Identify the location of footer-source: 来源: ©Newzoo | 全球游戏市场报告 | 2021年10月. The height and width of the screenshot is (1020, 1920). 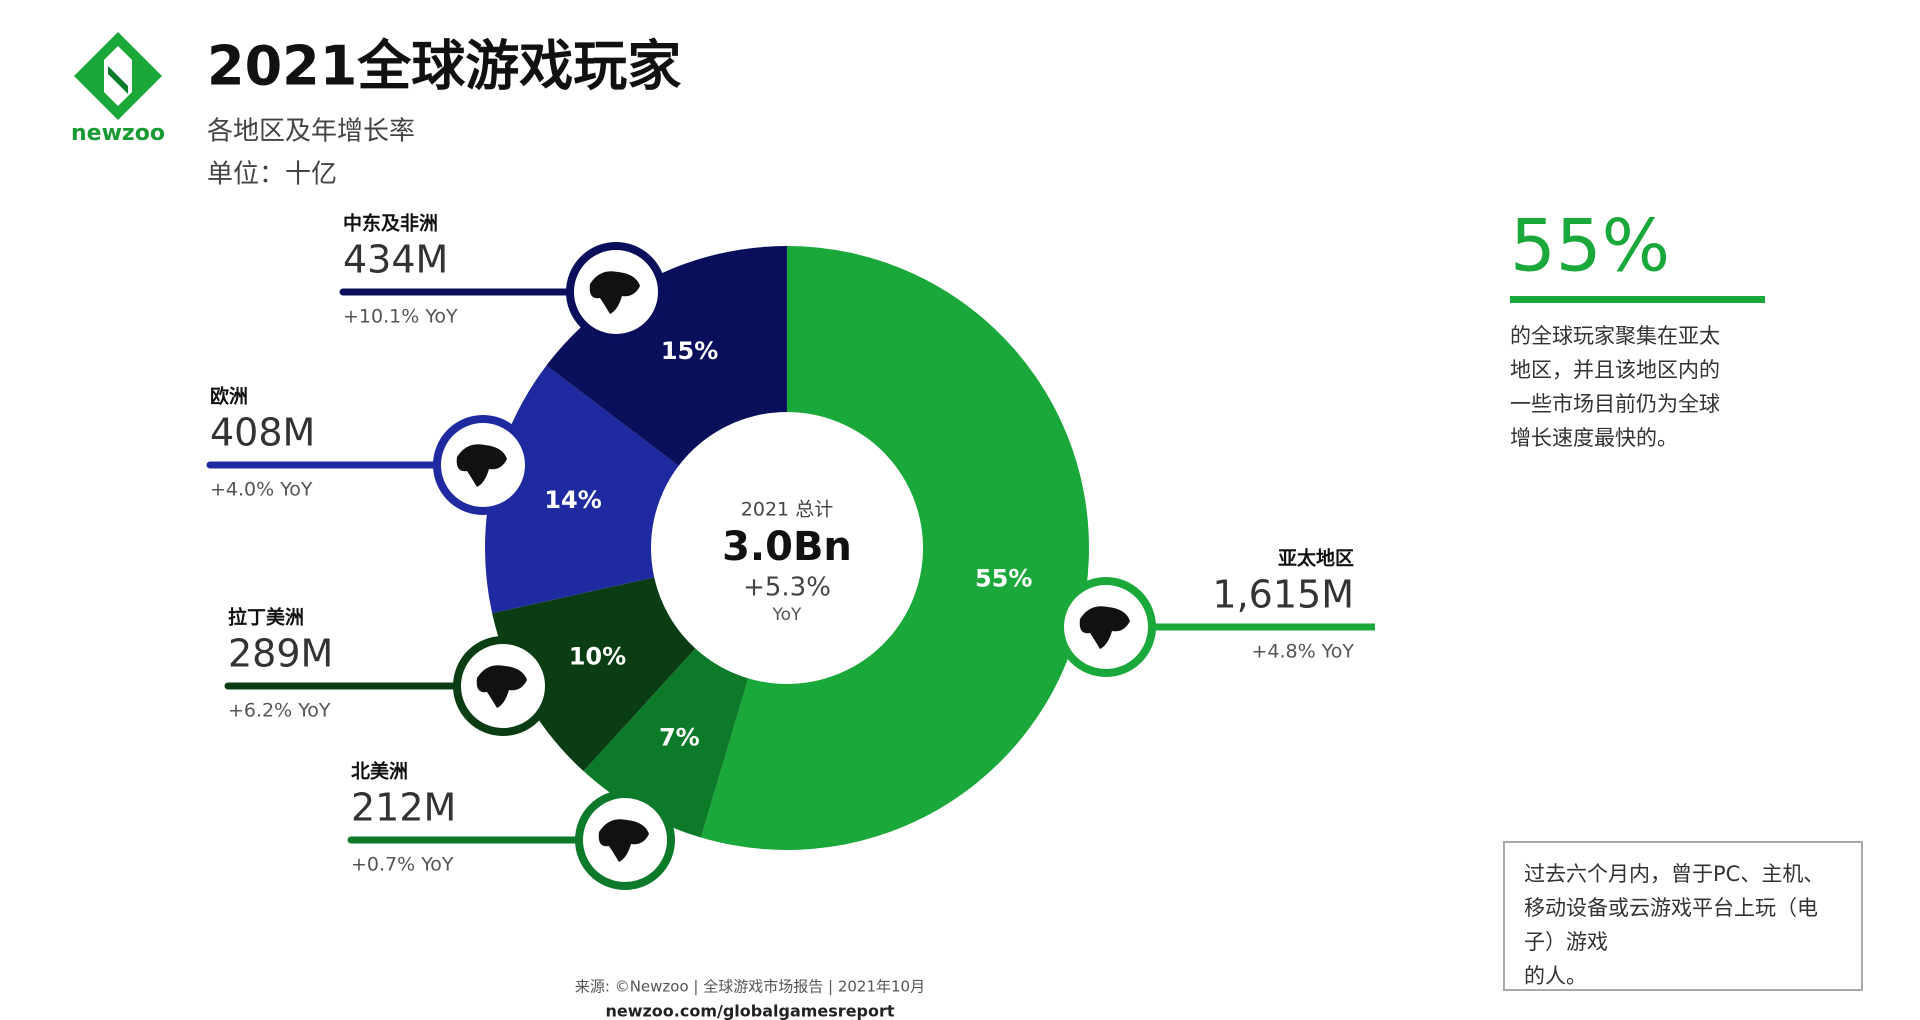
(750, 987).